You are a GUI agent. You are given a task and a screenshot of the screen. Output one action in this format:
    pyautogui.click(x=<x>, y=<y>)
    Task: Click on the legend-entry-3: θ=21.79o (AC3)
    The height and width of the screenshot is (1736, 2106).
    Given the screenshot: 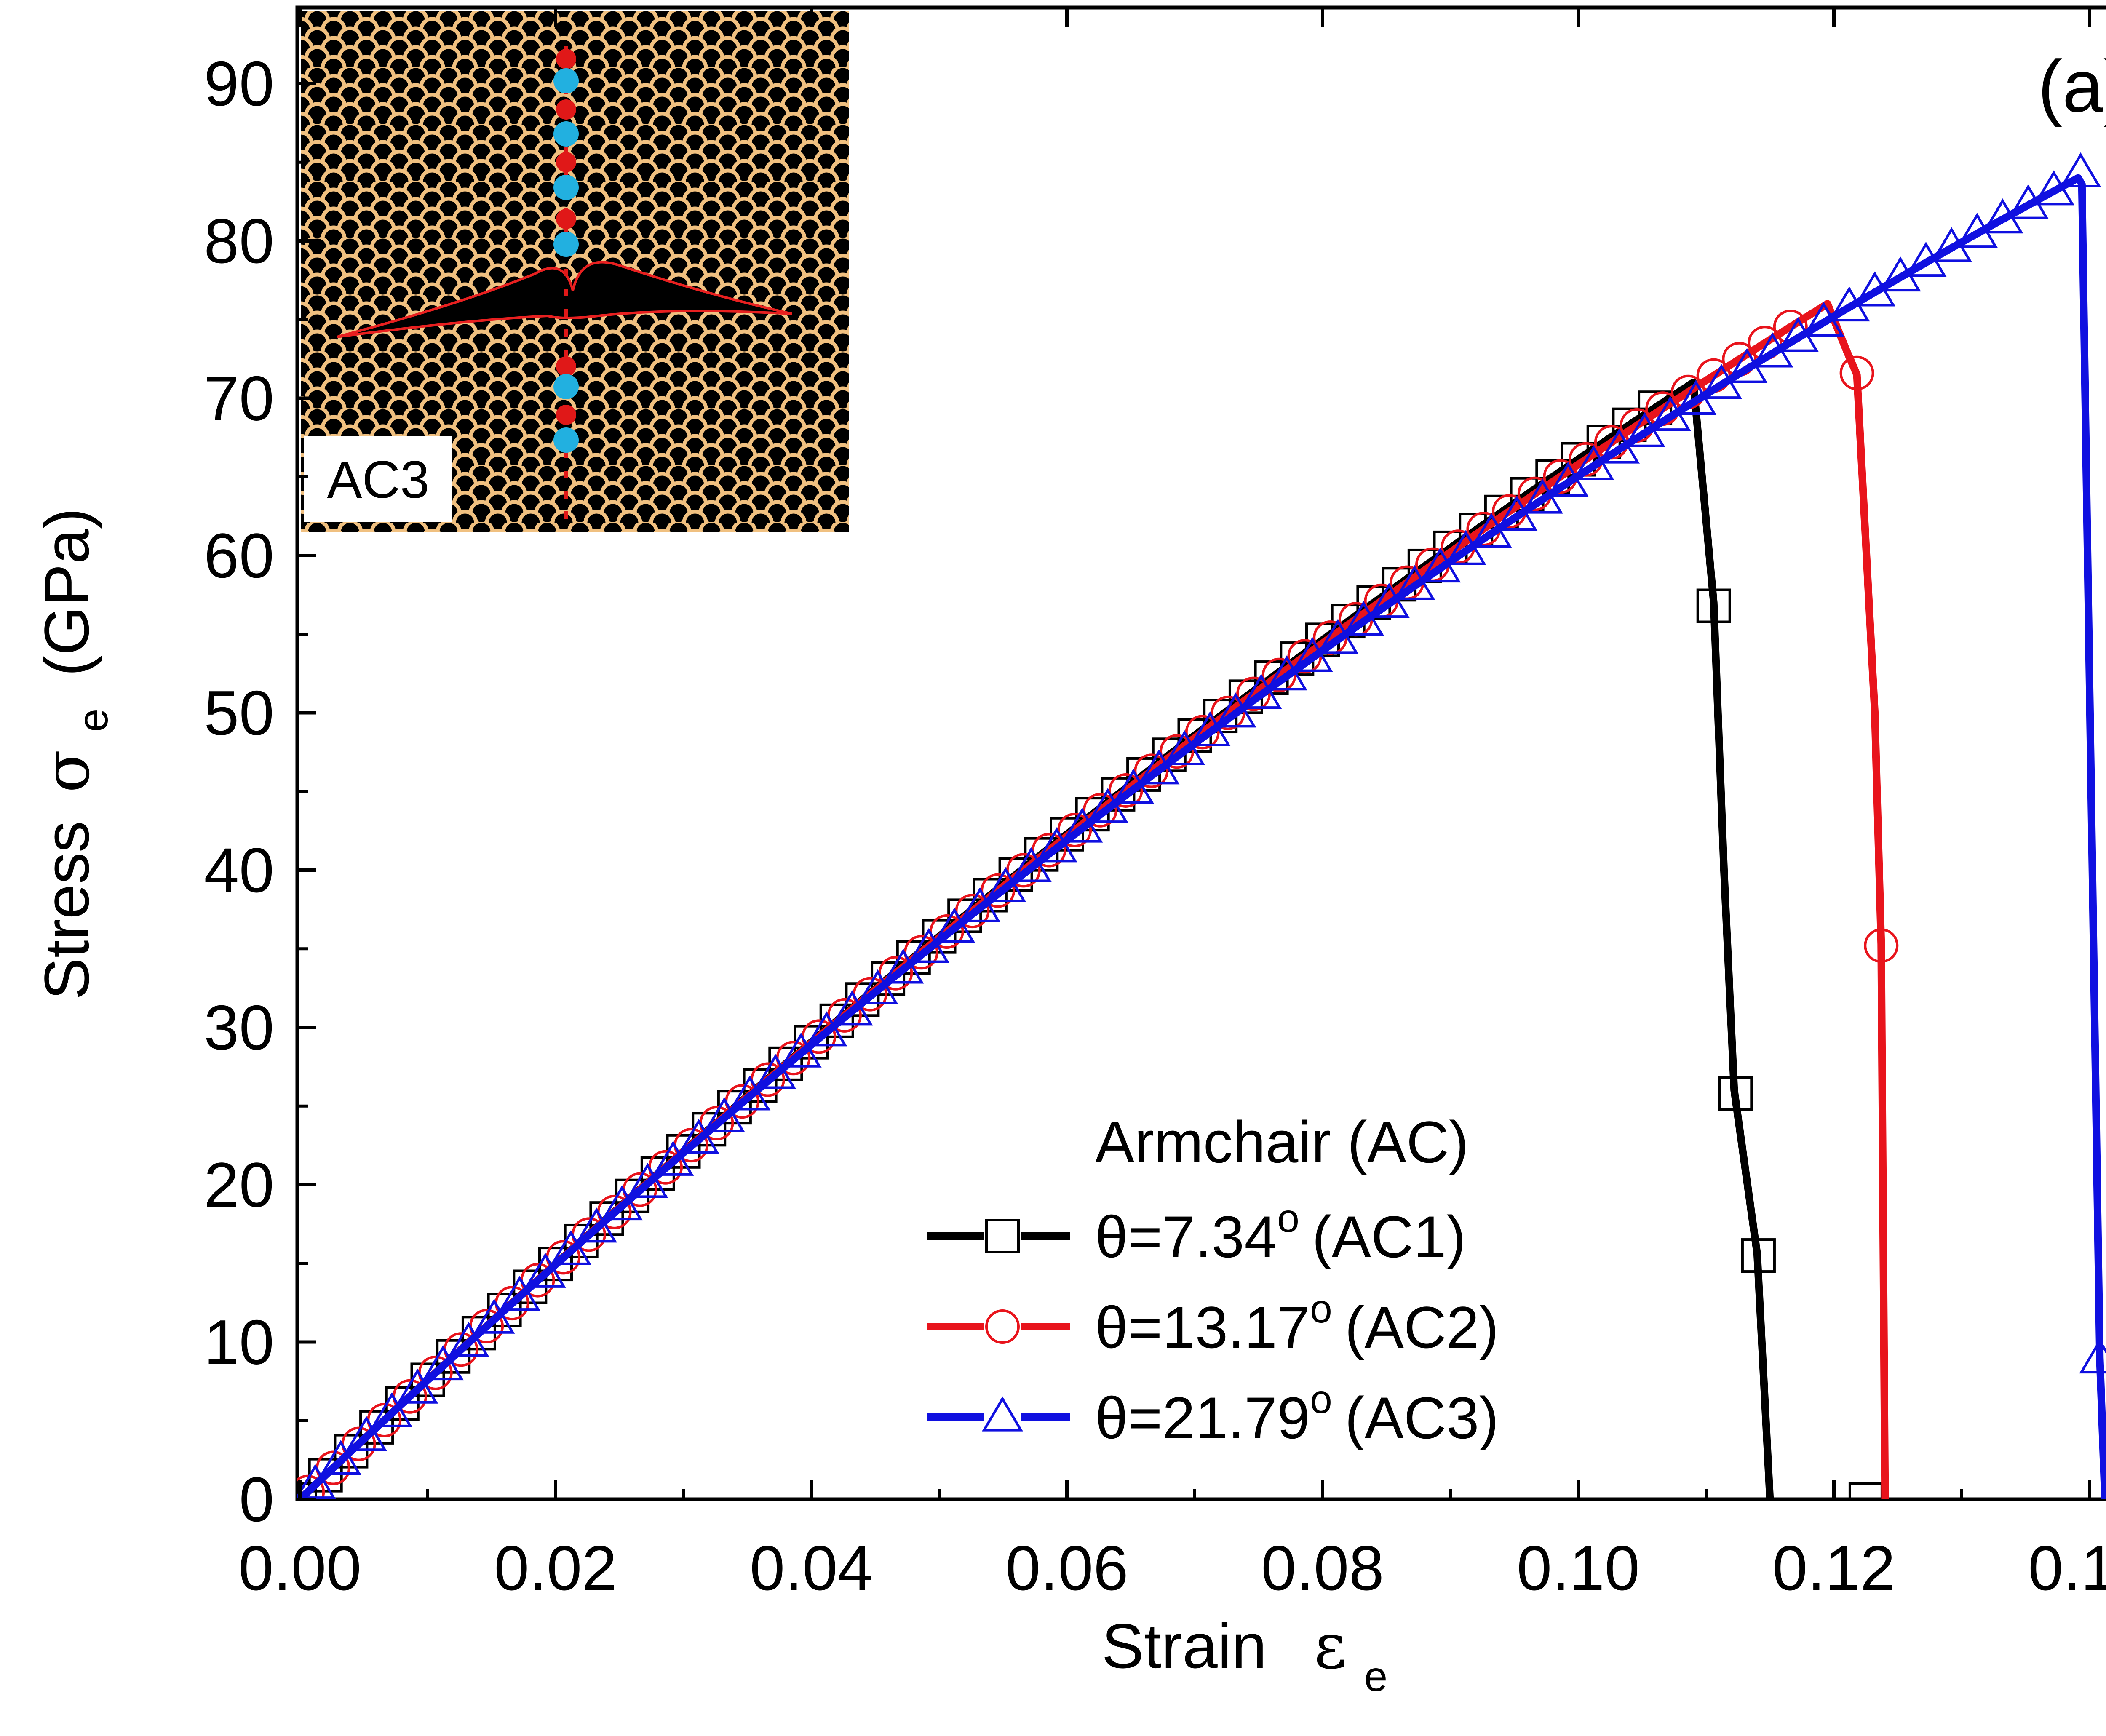 What is the action you would take?
    pyautogui.click(x=1213, y=1414)
    